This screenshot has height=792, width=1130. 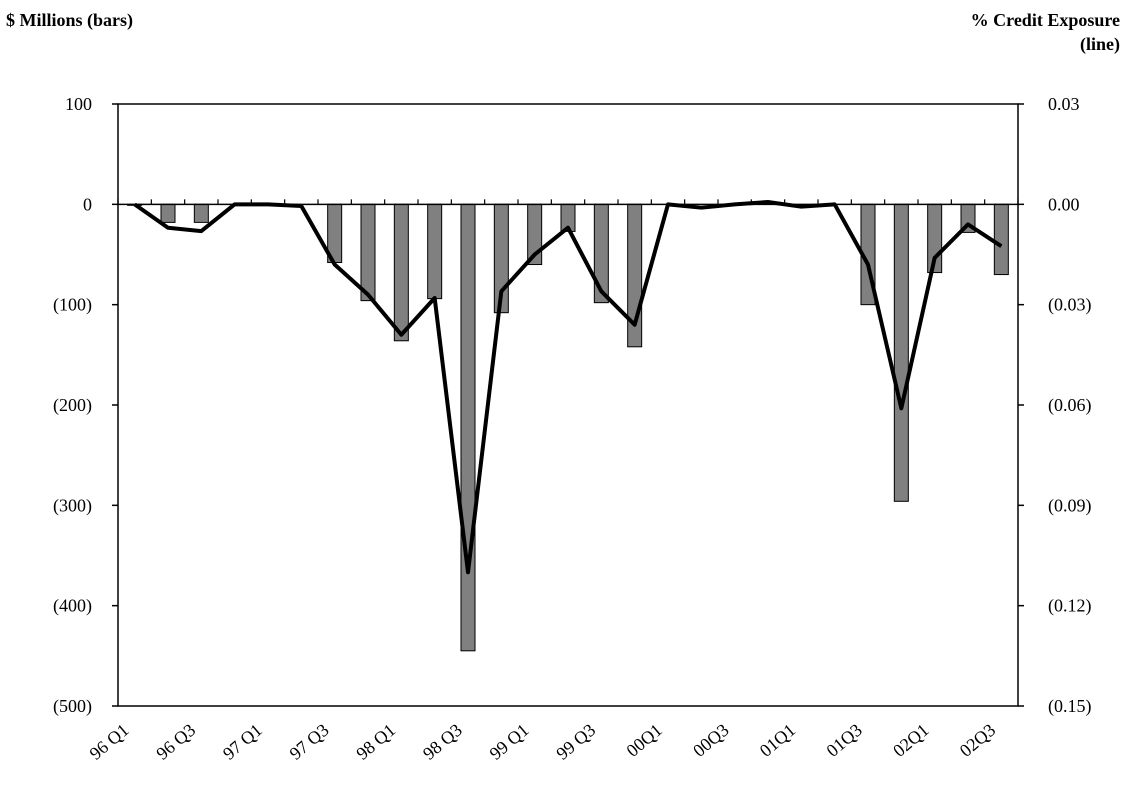 I want to click on left-tick-label: 100, so click(x=78, y=104).